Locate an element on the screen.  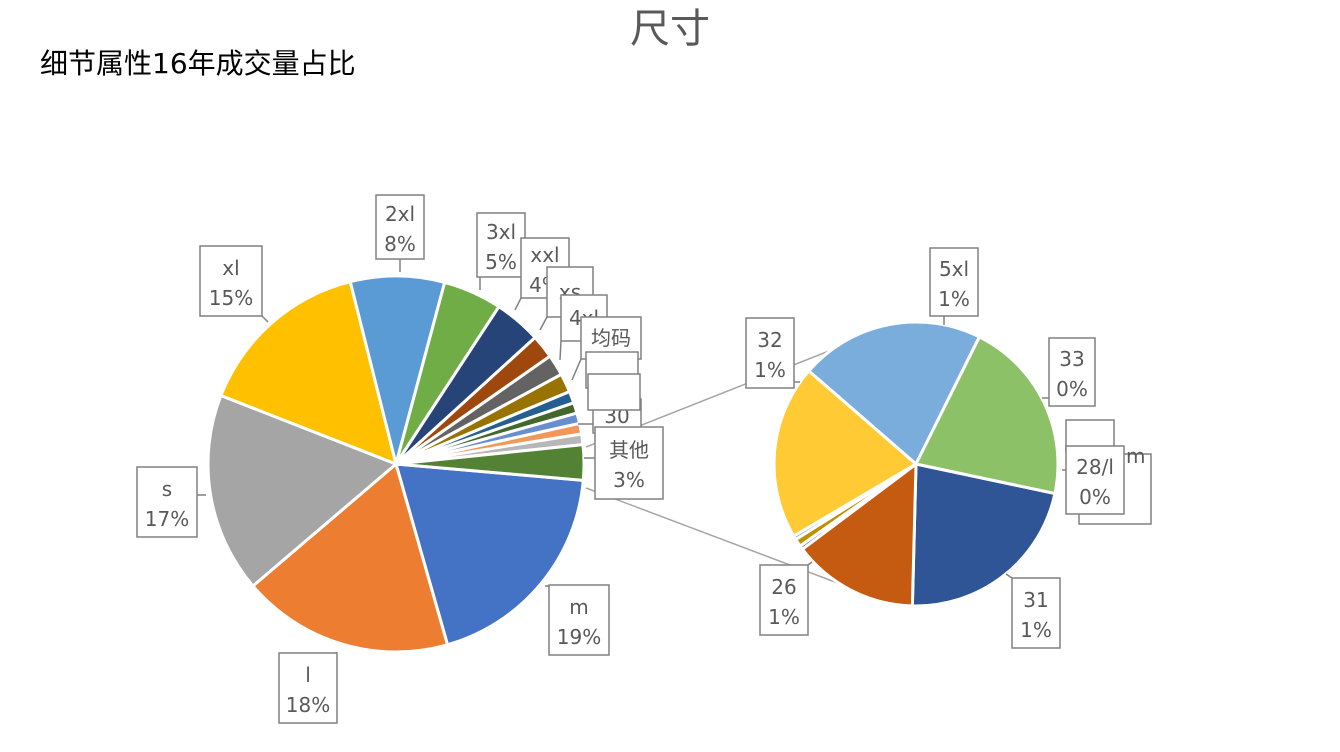
label-category: 5xl is located at coordinates (954, 269).